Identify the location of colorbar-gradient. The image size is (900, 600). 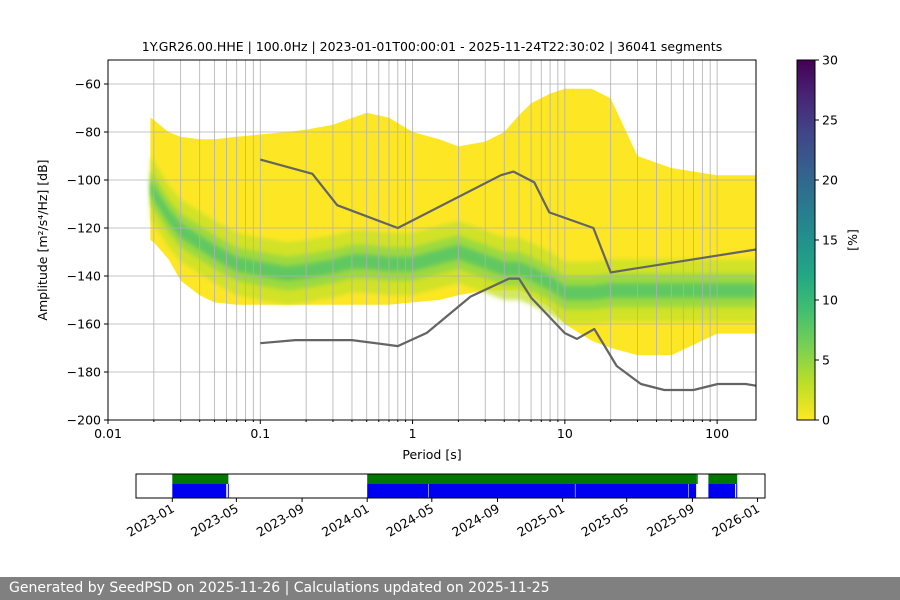
(806, 240).